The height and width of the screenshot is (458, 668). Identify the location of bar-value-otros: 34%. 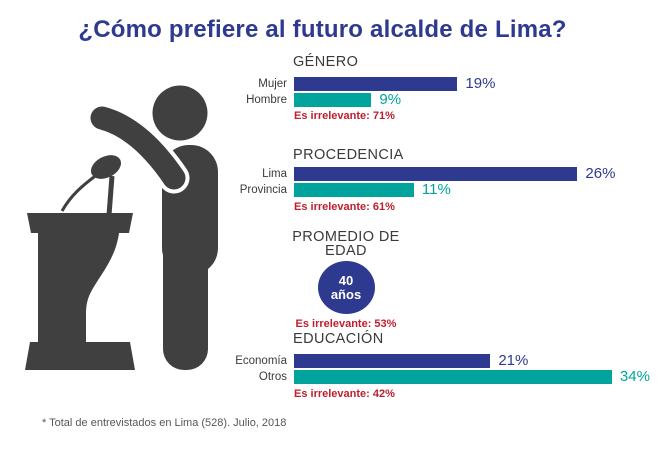
(634, 376).